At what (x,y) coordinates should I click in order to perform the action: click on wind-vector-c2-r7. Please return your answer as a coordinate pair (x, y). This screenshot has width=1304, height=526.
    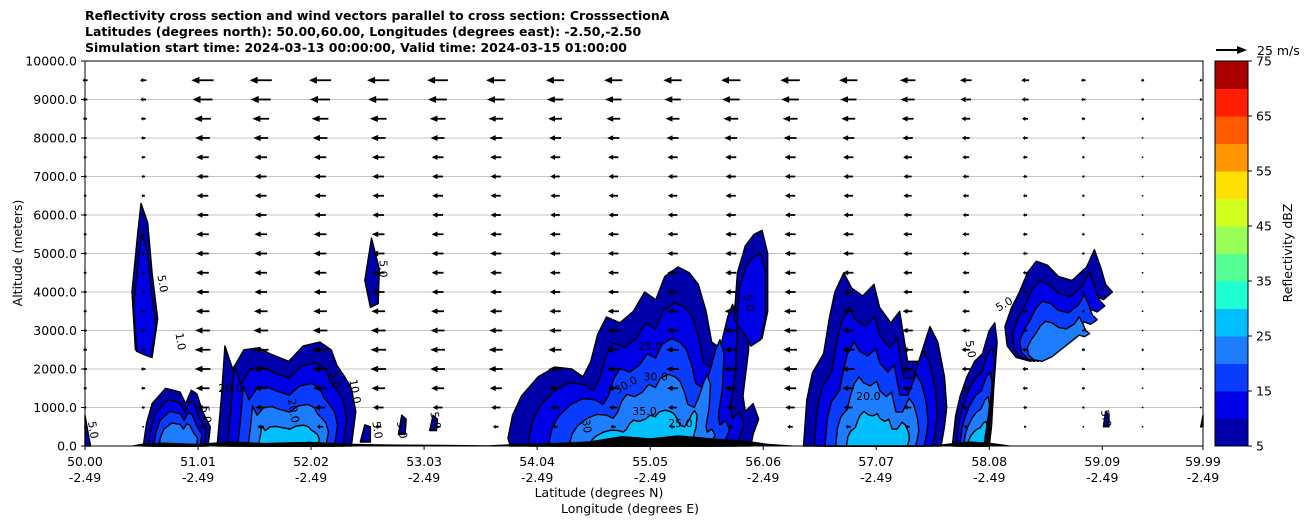
    Looking at the image, I should click on (202, 292).